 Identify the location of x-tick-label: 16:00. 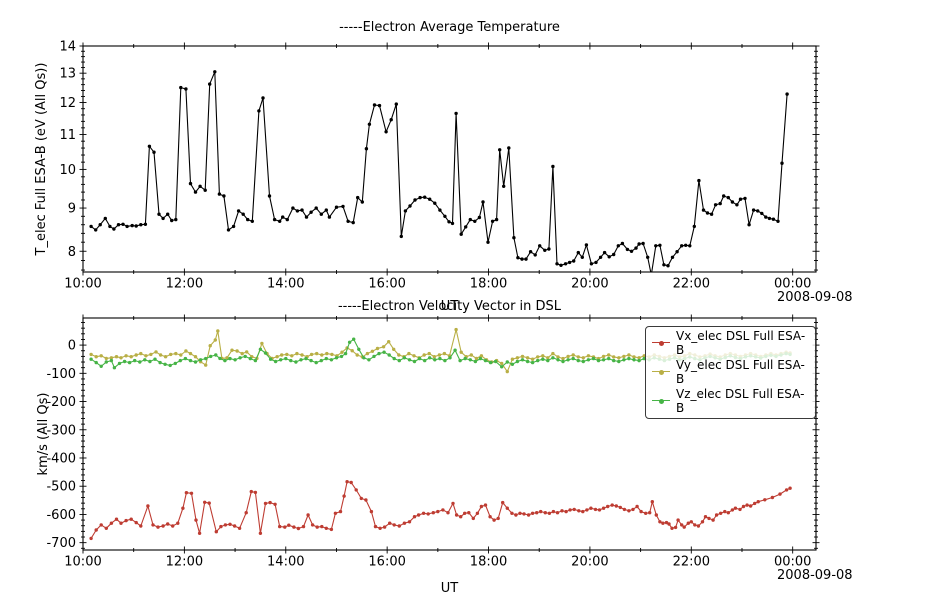
(386, 562).